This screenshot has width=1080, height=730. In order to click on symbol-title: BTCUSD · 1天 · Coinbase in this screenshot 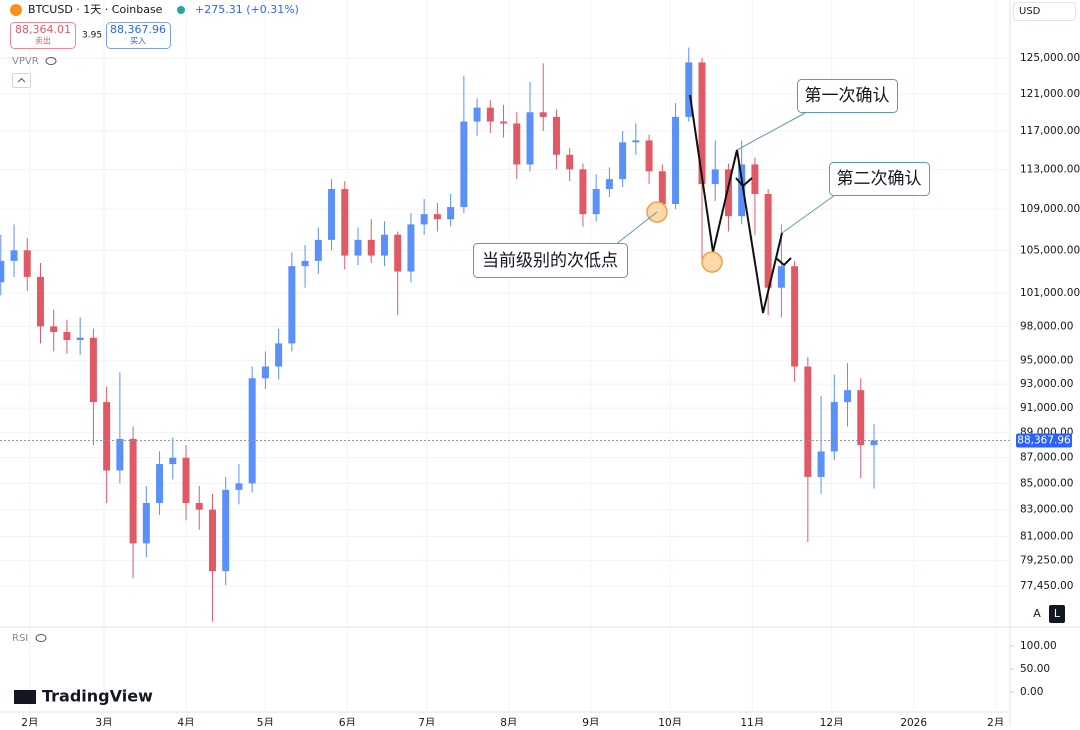, I will do `click(95, 9)`.